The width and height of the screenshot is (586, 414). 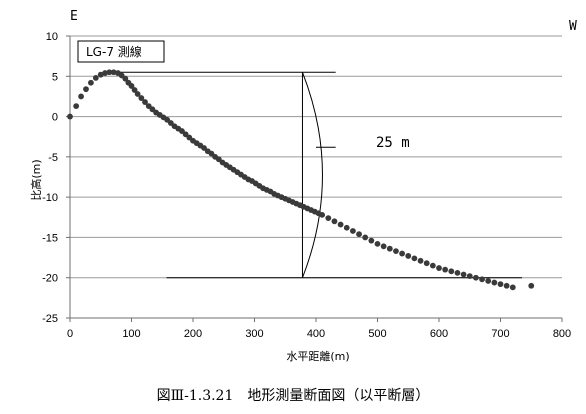 What do you see at coordinates (50, 319) in the screenshot?
I see `y-tick-label: -25` at bounding box center [50, 319].